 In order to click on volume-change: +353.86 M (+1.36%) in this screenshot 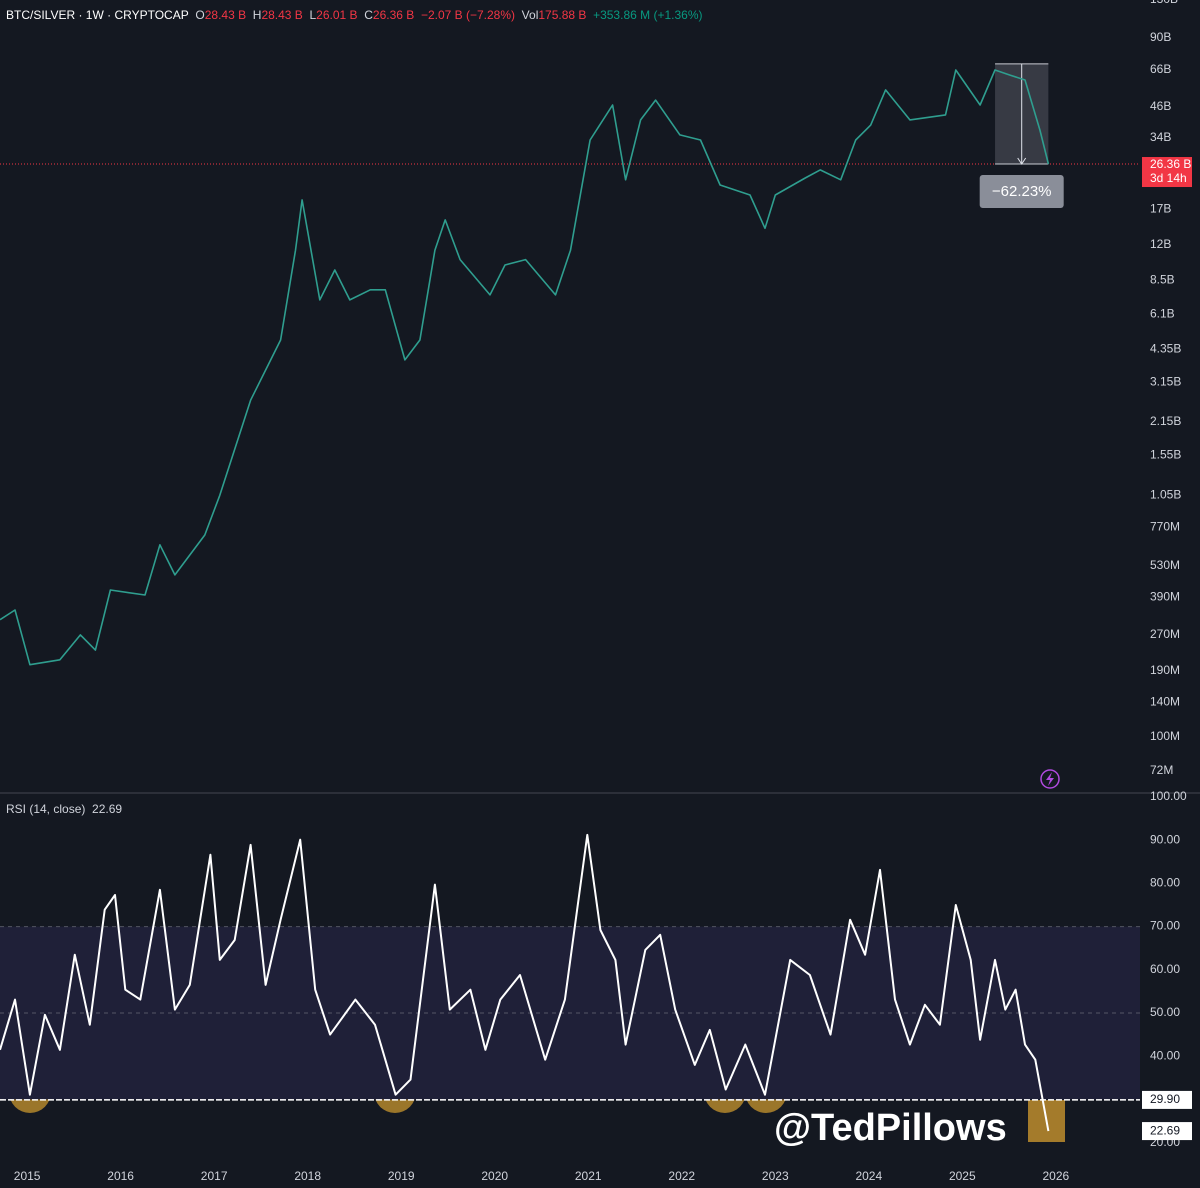, I will do `click(648, 15)`.